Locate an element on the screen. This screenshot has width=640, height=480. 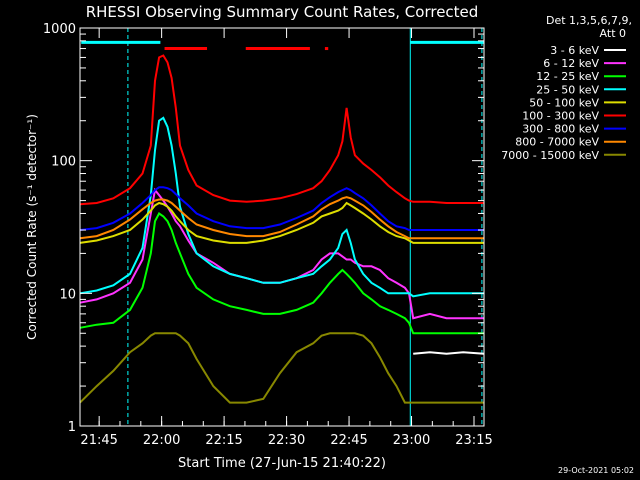
legend-header-attenuator: Att 0 is located at coordinates (613, 33).